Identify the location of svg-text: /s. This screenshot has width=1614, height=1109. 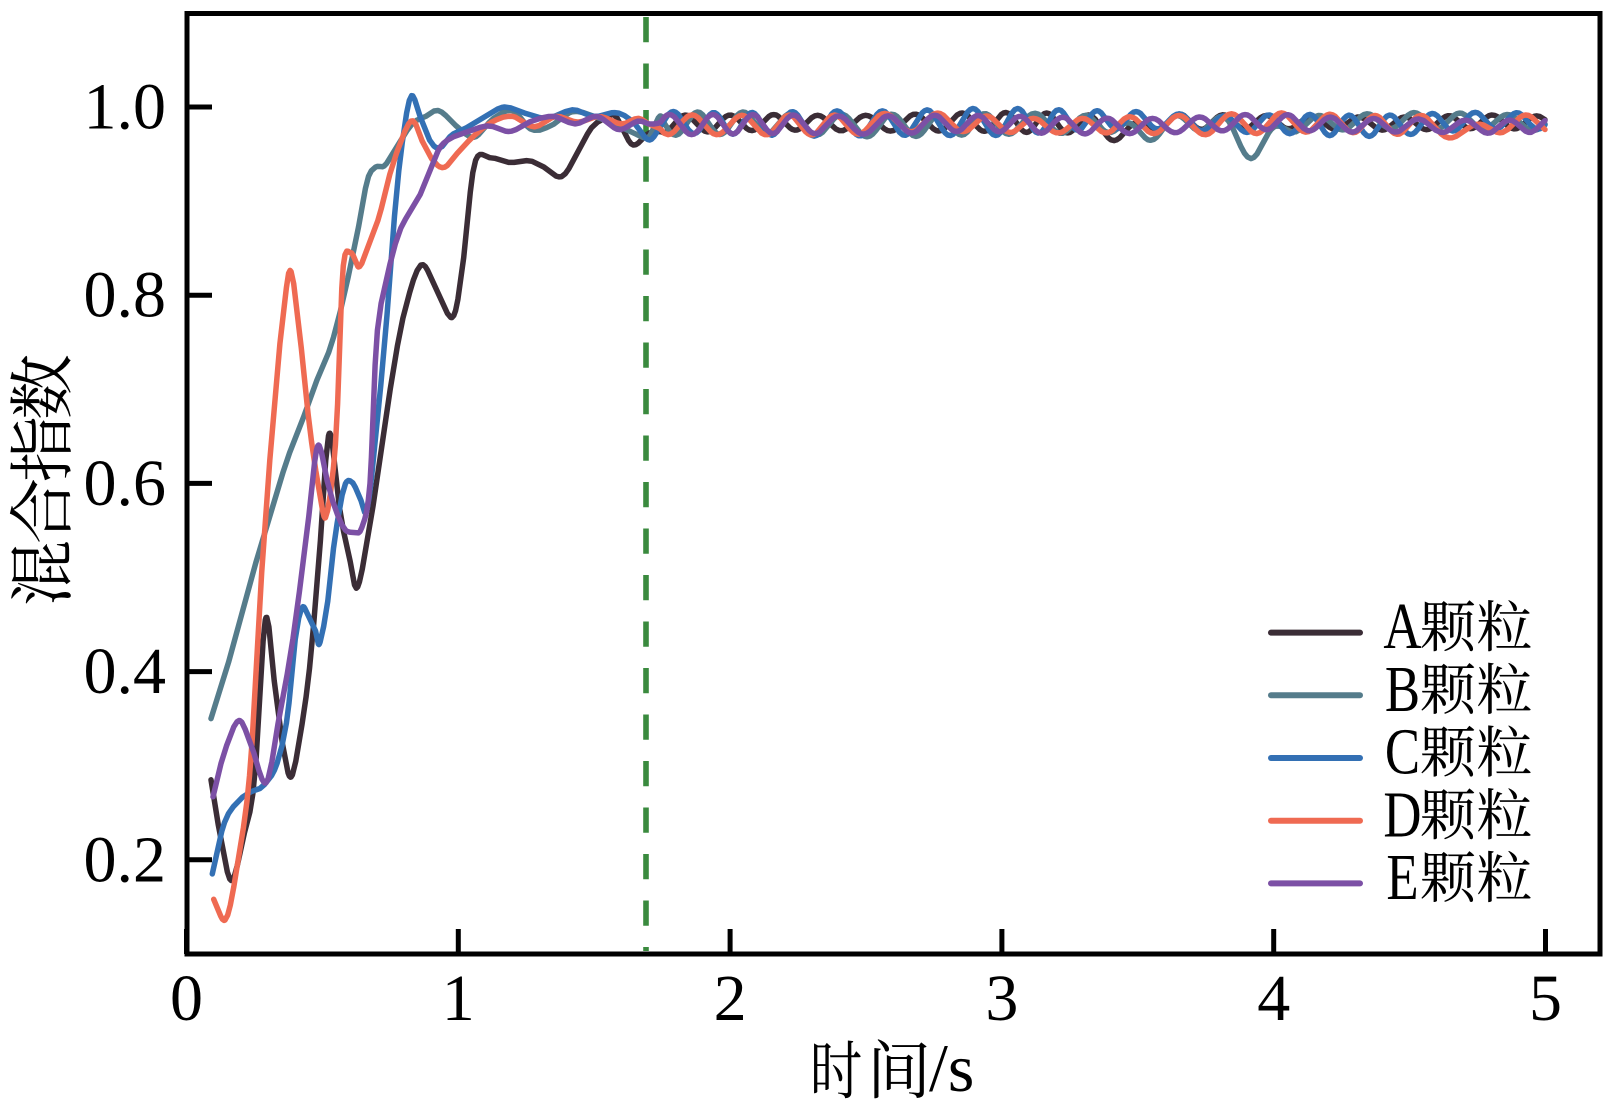
(951, 1068).